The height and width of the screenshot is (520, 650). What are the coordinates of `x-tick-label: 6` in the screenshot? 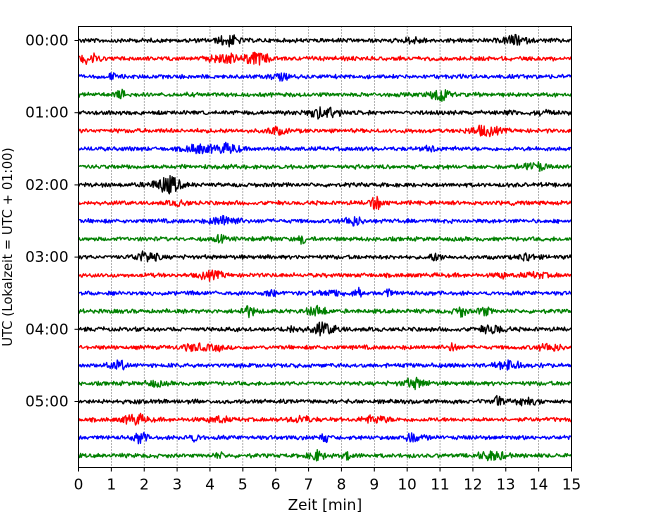 It's located at (276, 485).